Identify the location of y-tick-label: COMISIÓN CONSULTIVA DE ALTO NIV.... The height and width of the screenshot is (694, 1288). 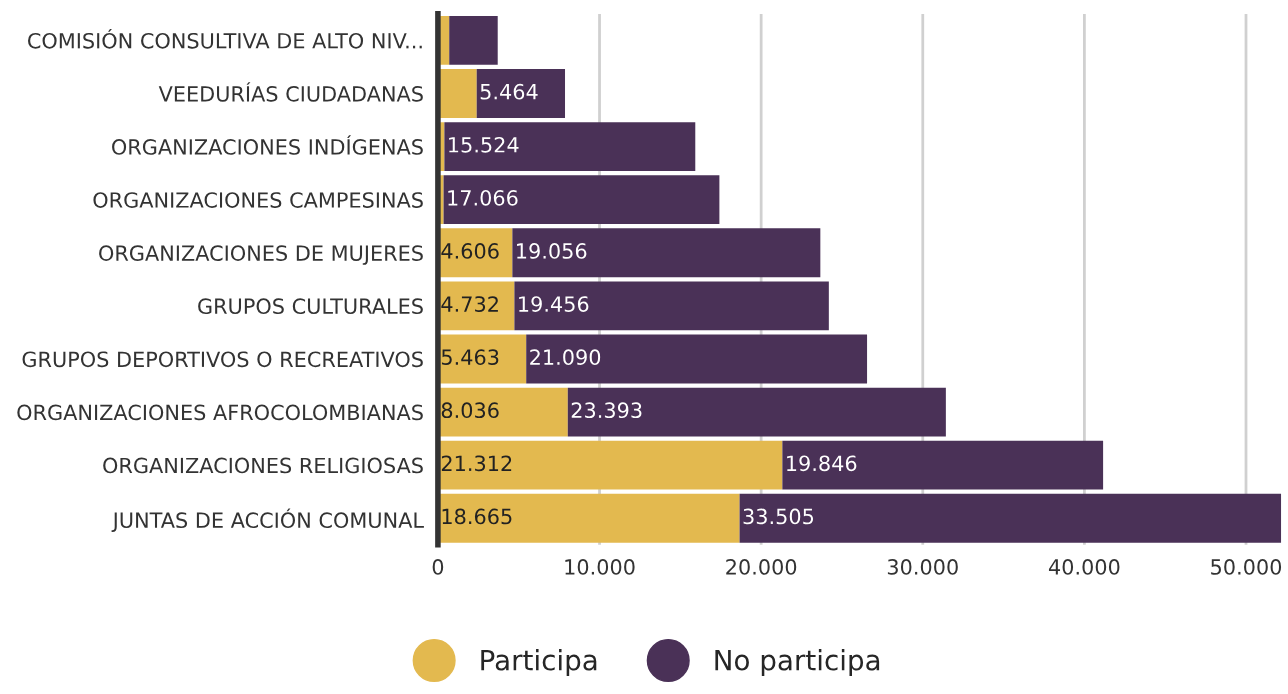
(225, 39).